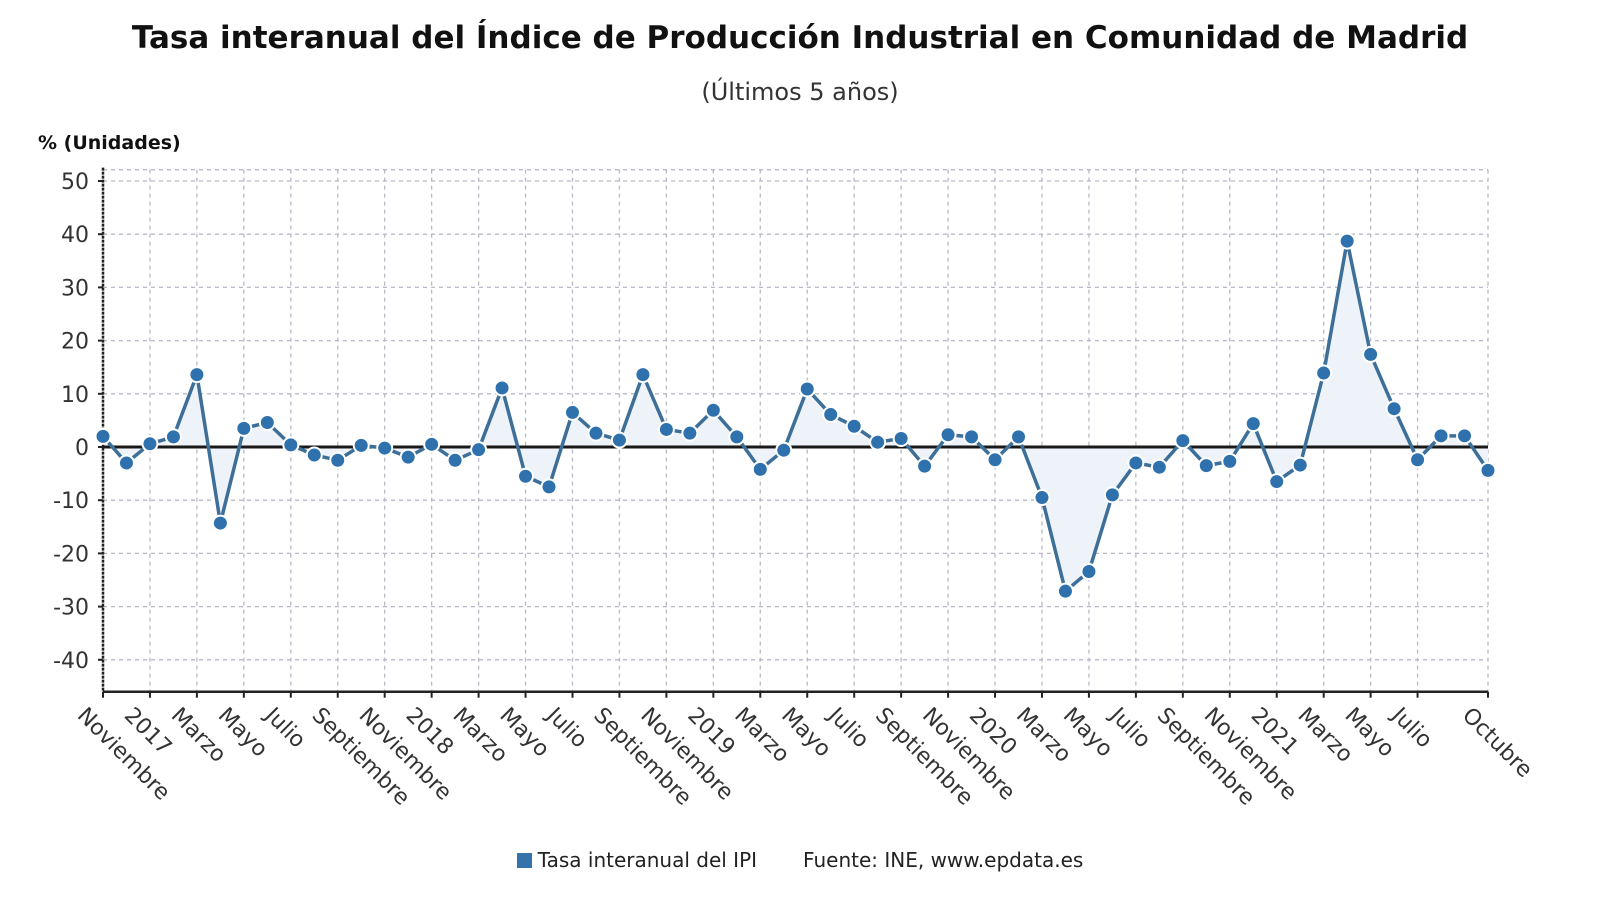  What do you see at coordinates (647, 860) in the screenshot?
I see `legend-series-label: Tasa interanual del IPI` at bounding box center [647, 860].